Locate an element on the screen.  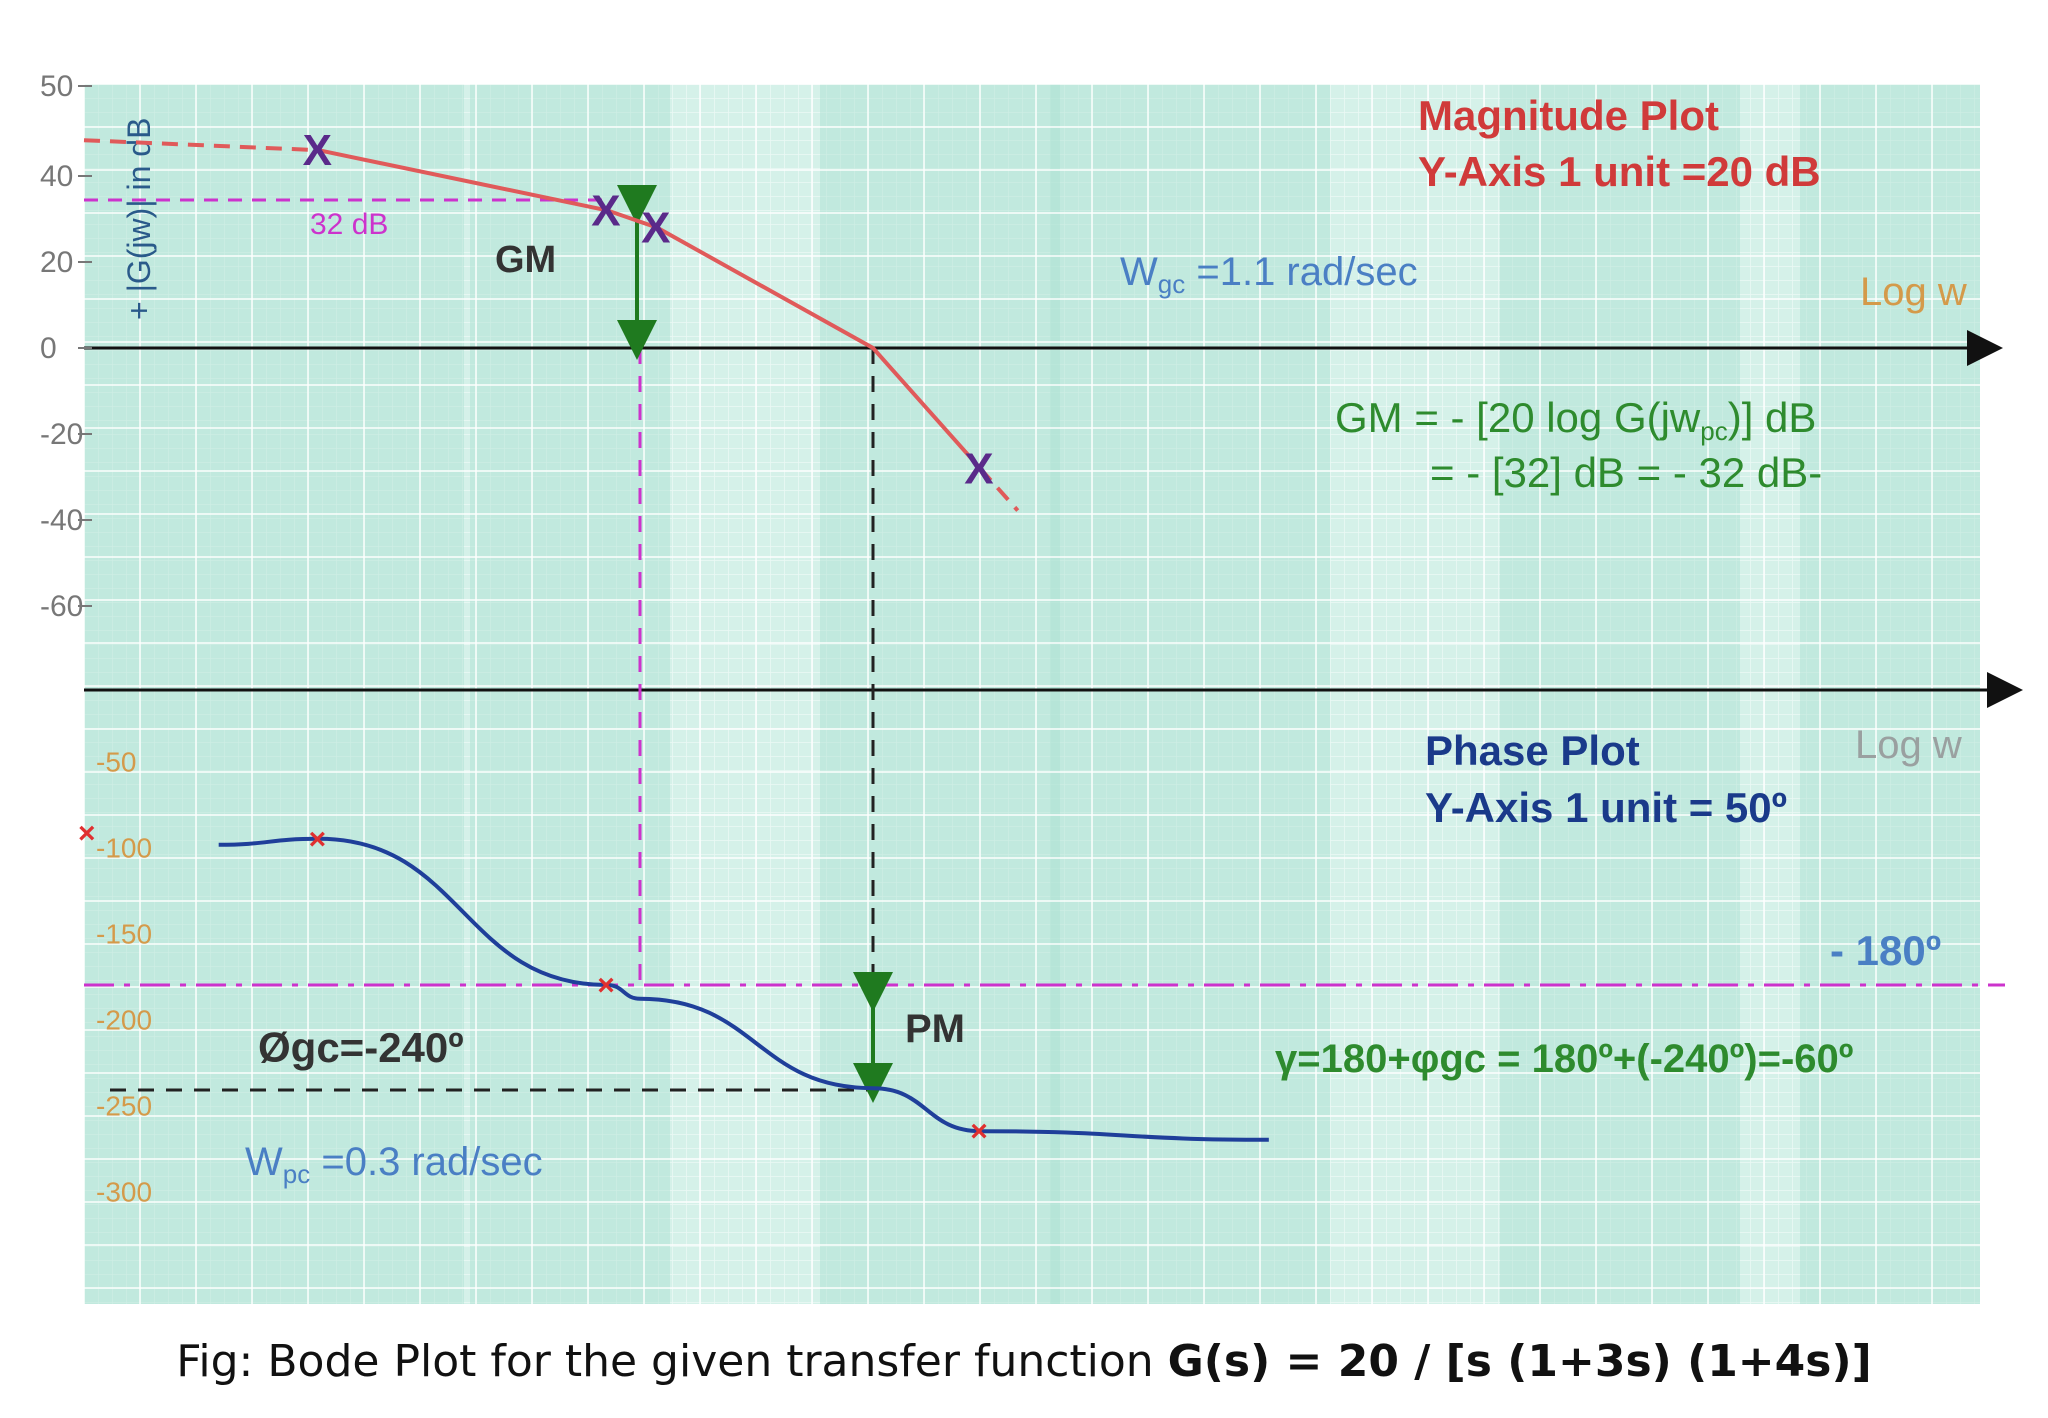
magnitude-curve is located at coordinates (650, 309).